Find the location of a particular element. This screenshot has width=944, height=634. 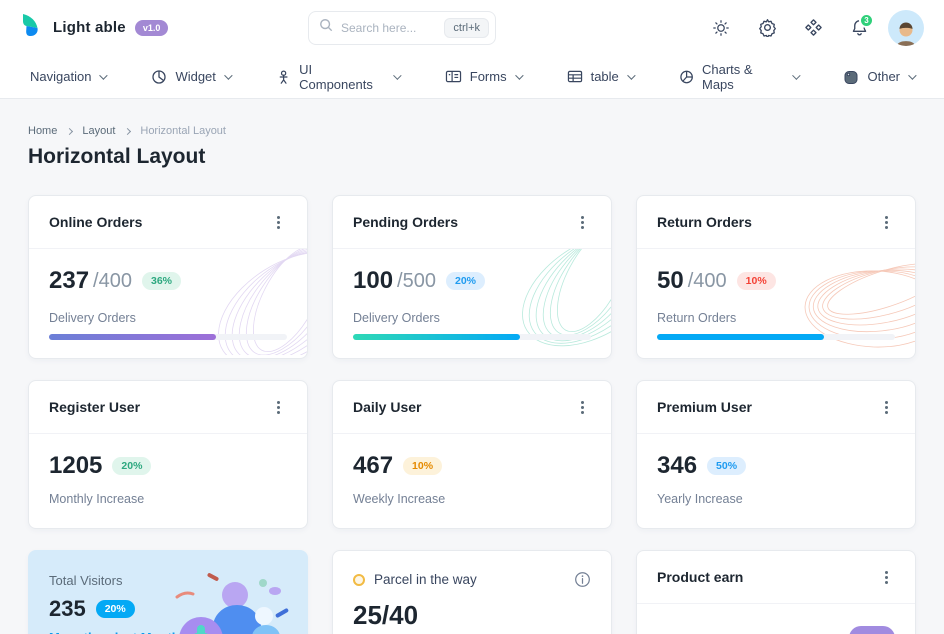

card-premium-user: Premium User 346 50% Yearly Increase is located at coordinates (776, 454).